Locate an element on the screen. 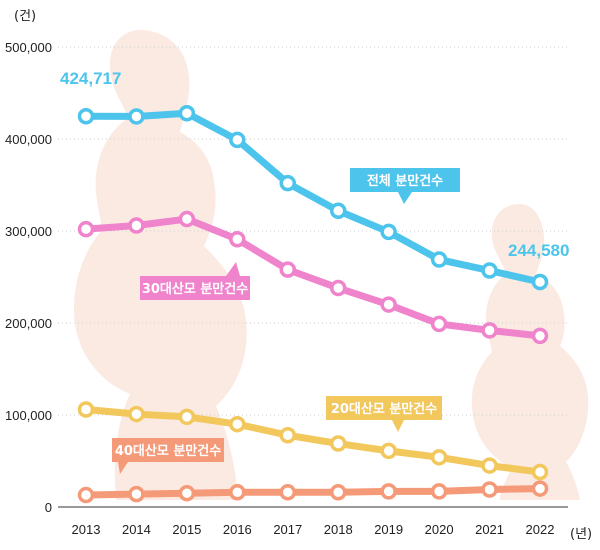  legend-20s-label: 20대산모 분만건수 is located at coordinates (384, 409).